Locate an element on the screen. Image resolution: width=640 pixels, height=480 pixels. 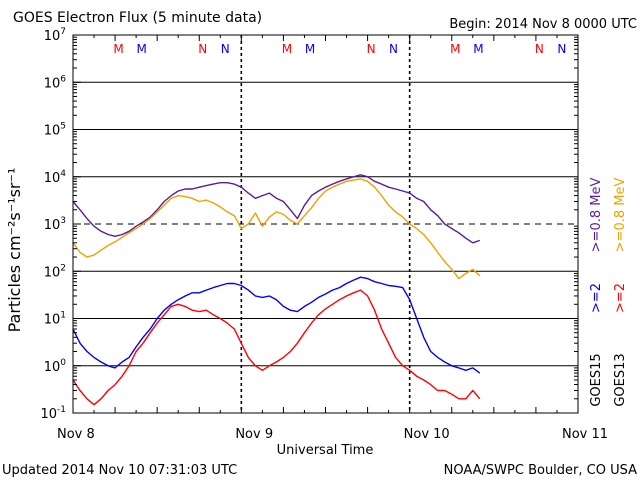
legend-goes13-08mev: >=0.8 MeV is located at coordinates (620, 215).